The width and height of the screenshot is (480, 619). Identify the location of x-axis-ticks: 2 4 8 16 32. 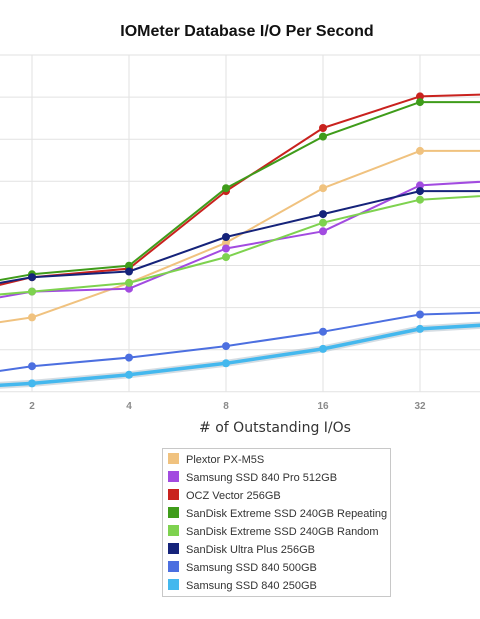
(227, 406).